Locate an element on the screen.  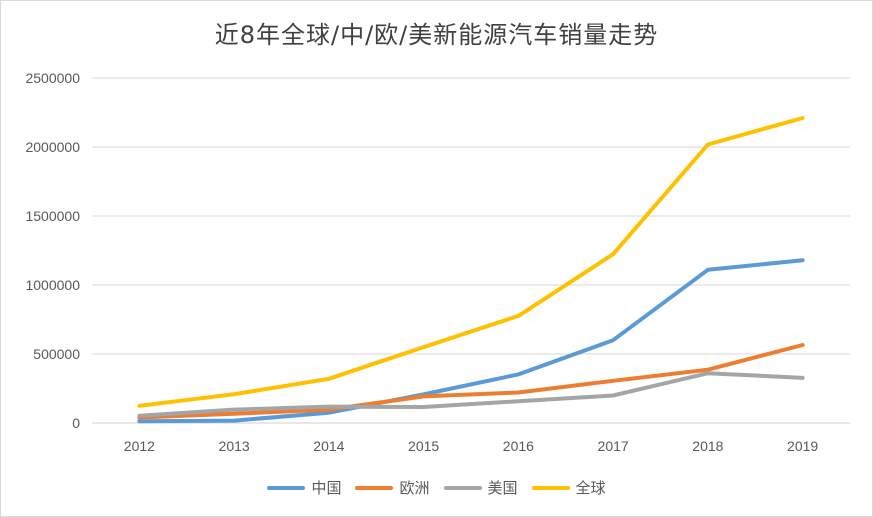
x-tick-label: 2017 is located at coordinates (613, 446).